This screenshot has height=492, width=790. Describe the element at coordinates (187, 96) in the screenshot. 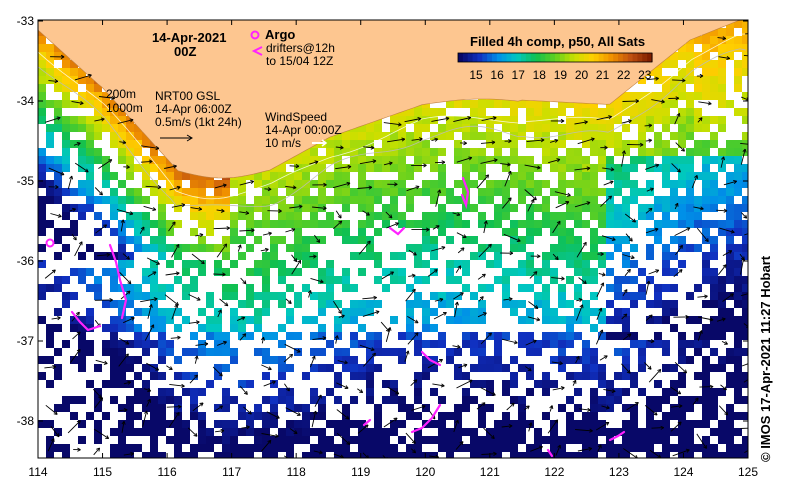

I see `gsl-label-line1: NRT00 GSL` at that location.